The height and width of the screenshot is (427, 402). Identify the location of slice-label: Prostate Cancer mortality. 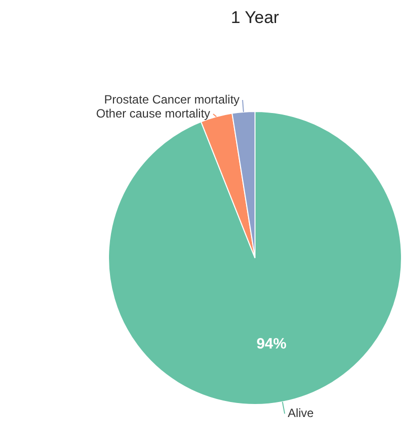
(172, 99).